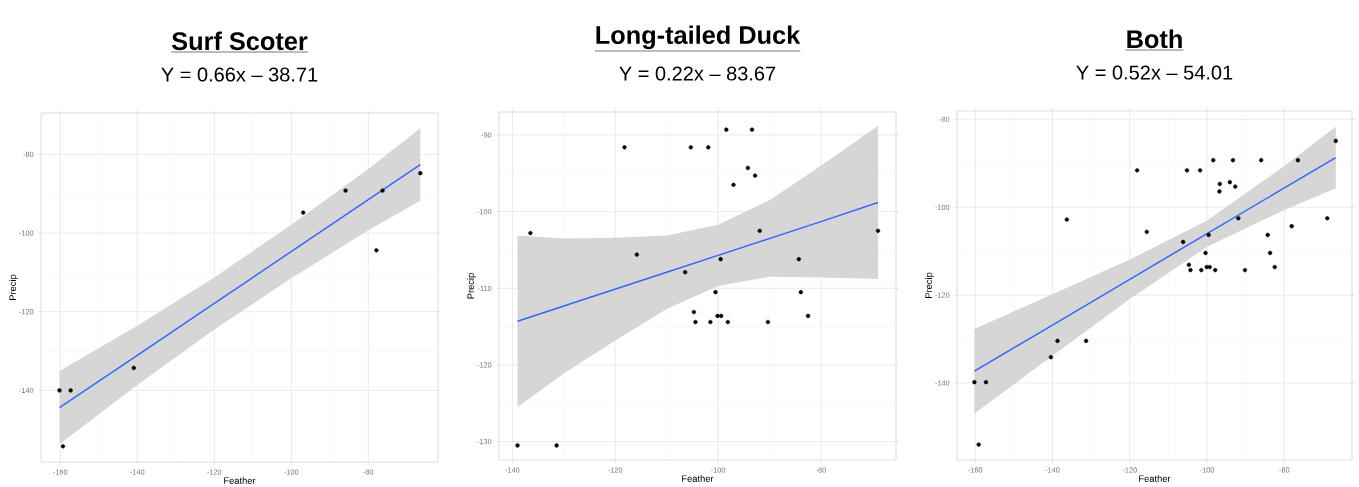  I want to click on chart-title: Long-tailed Duck, so click(698, 37).